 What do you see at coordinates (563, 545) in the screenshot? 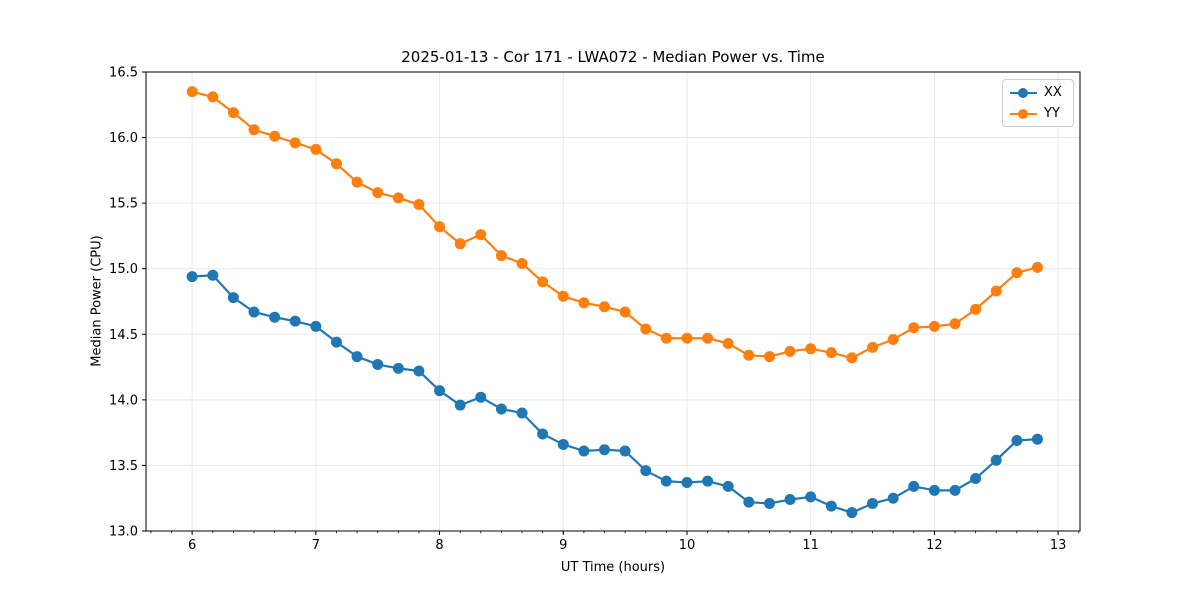
I see `x-tick-label: 9` at bounding box center [563, 545].